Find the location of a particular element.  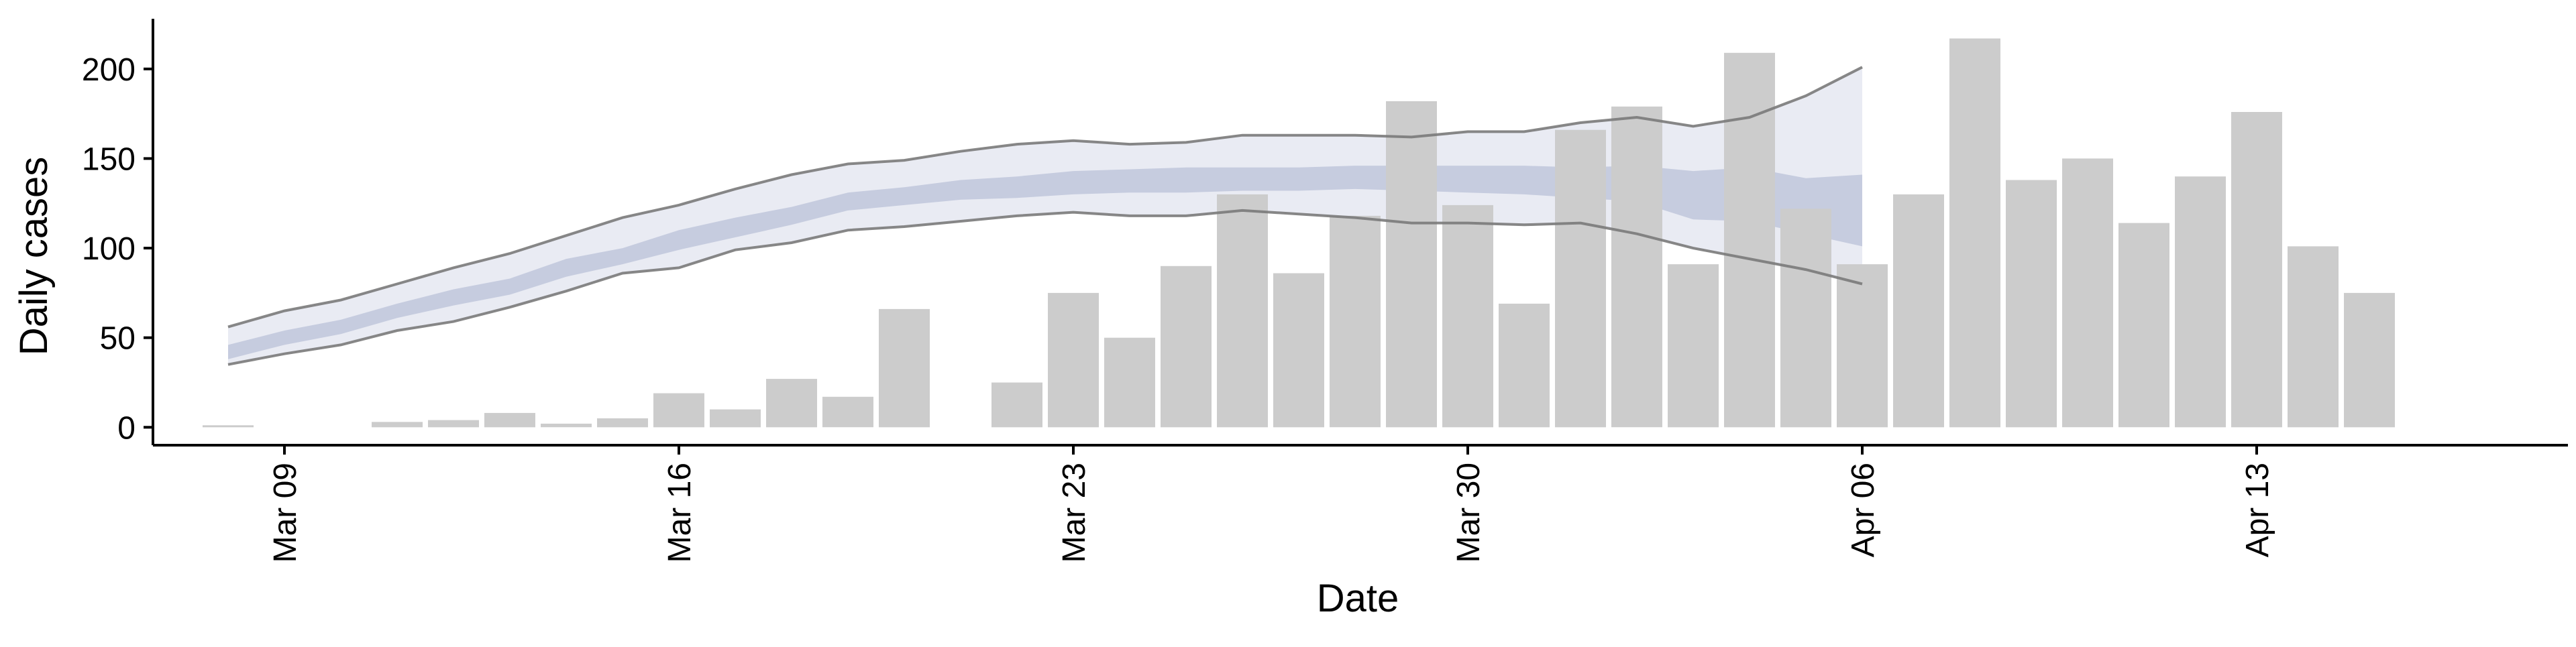

x-tick-label: Apr 13 is located at coordinates (2257, 510).